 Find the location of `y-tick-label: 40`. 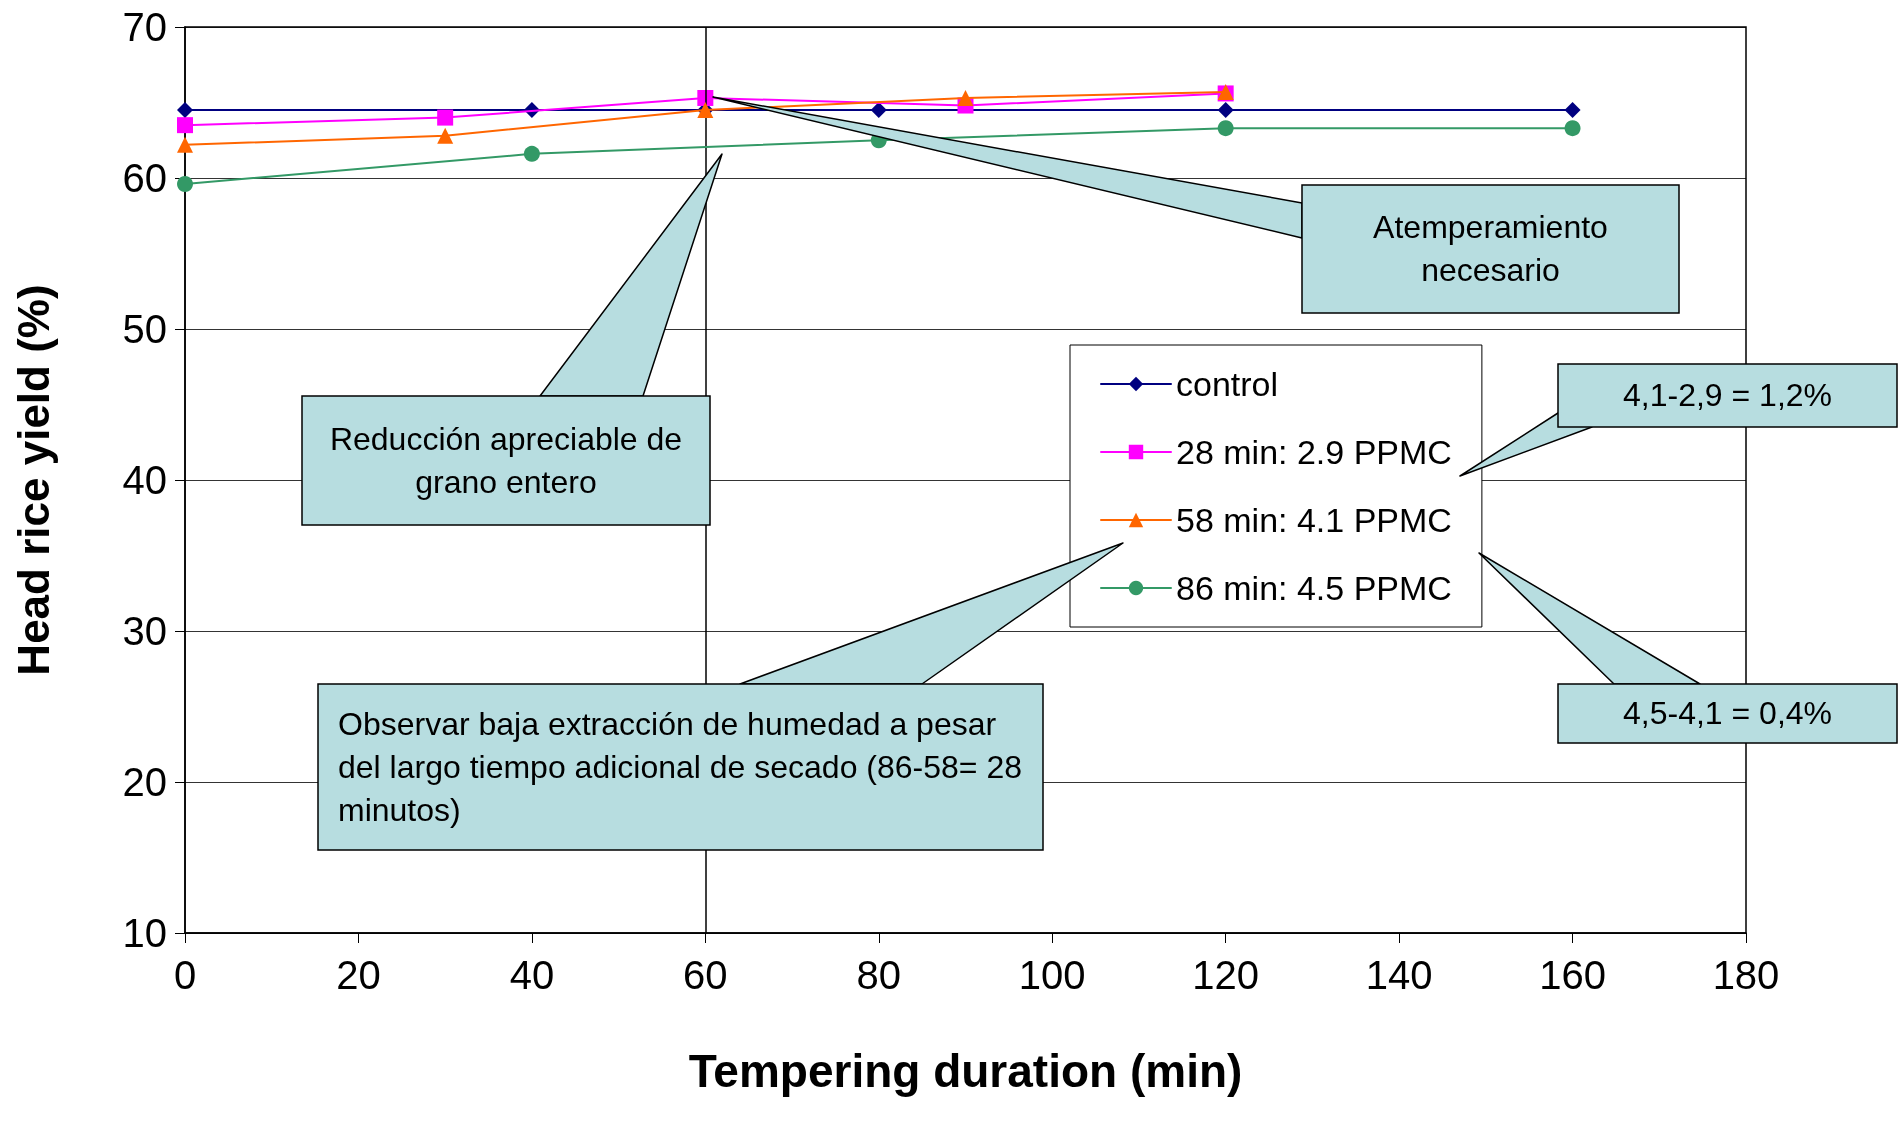

y-tick-label: 40 is located at coordinates (144, 480).